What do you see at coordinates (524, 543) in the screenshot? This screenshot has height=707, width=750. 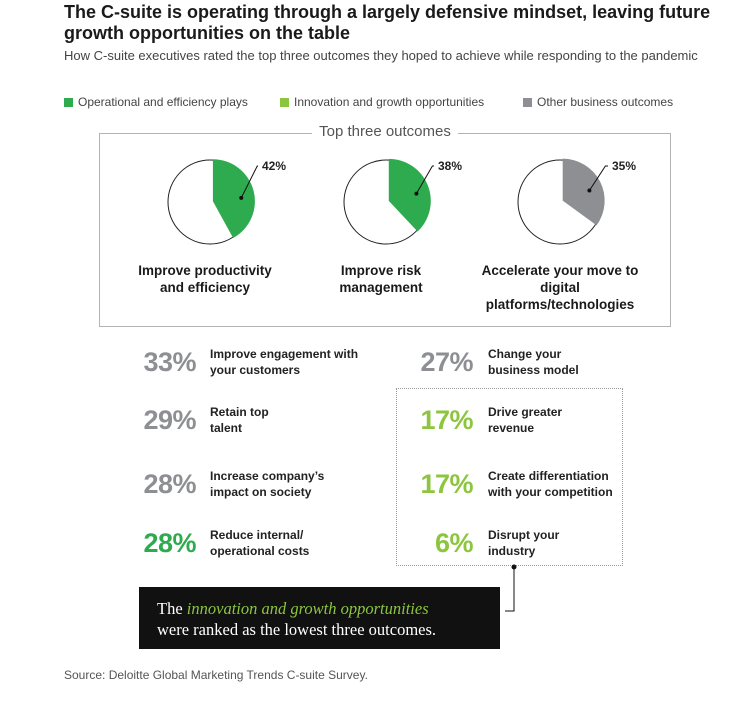 I see `stat-label: Disrupt your industry` at bounding box center [524, 543].